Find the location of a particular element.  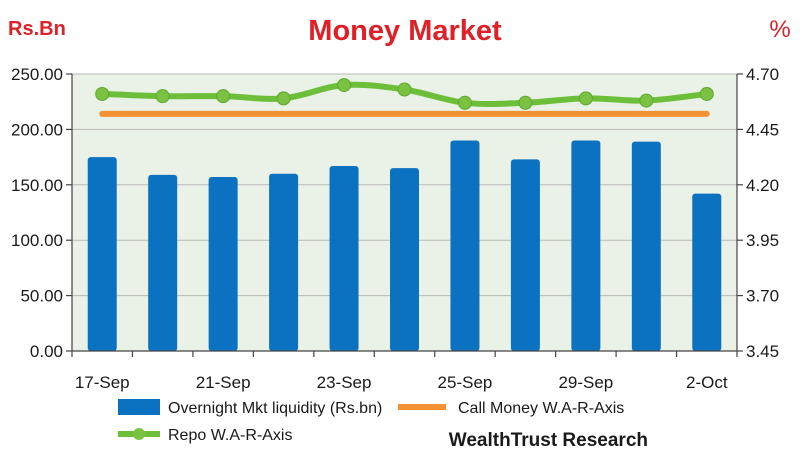

left-tick-label-3: 150.00 is located at coordinates (37, 185).